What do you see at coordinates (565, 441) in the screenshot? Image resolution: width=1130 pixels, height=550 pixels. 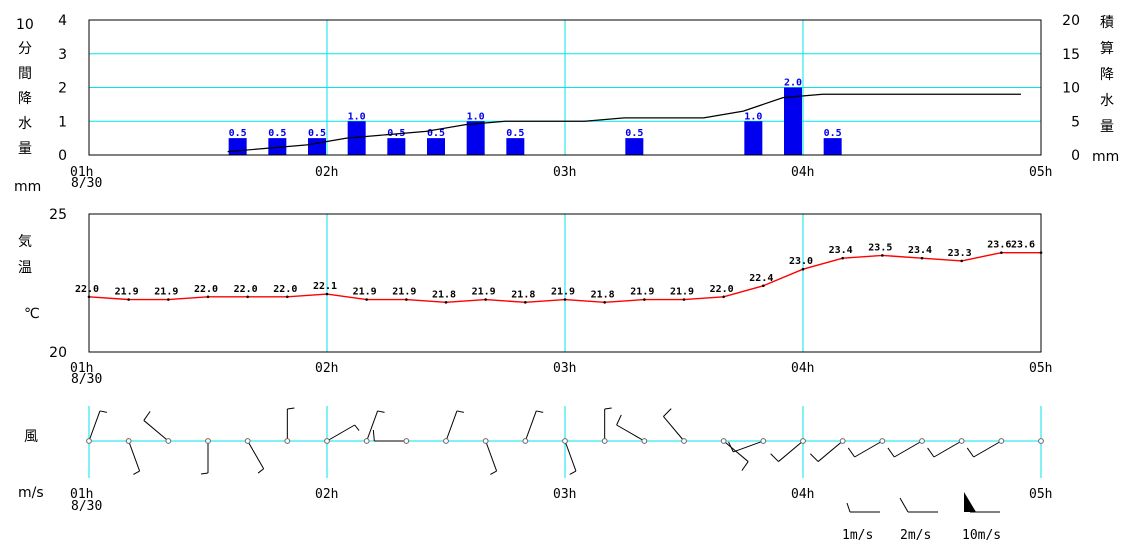 I see `wind-barbs` at bounding box center [565, 441].